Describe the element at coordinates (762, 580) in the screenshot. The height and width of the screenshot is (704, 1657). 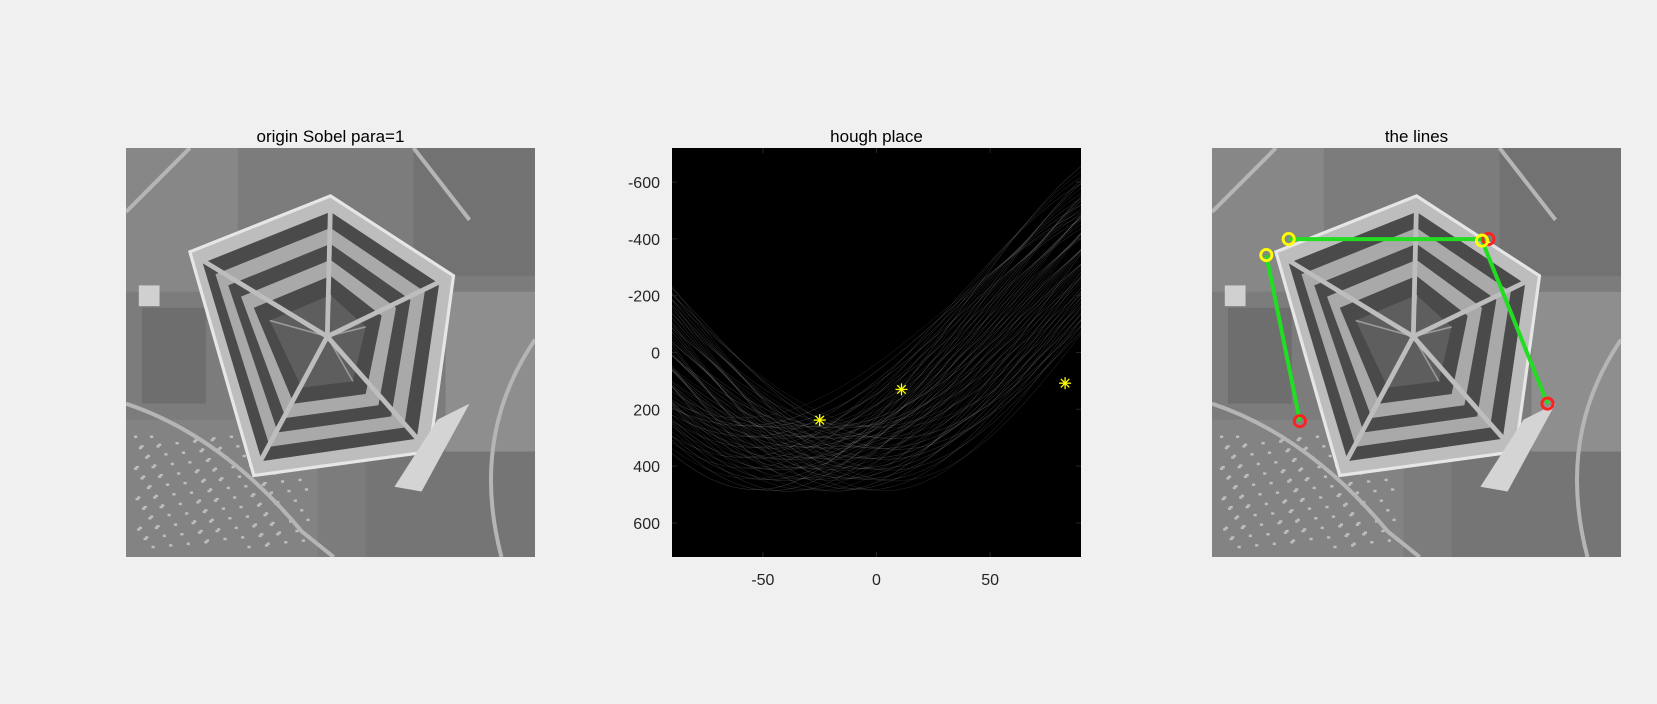
I see `x-tick-label: -50` at that location.